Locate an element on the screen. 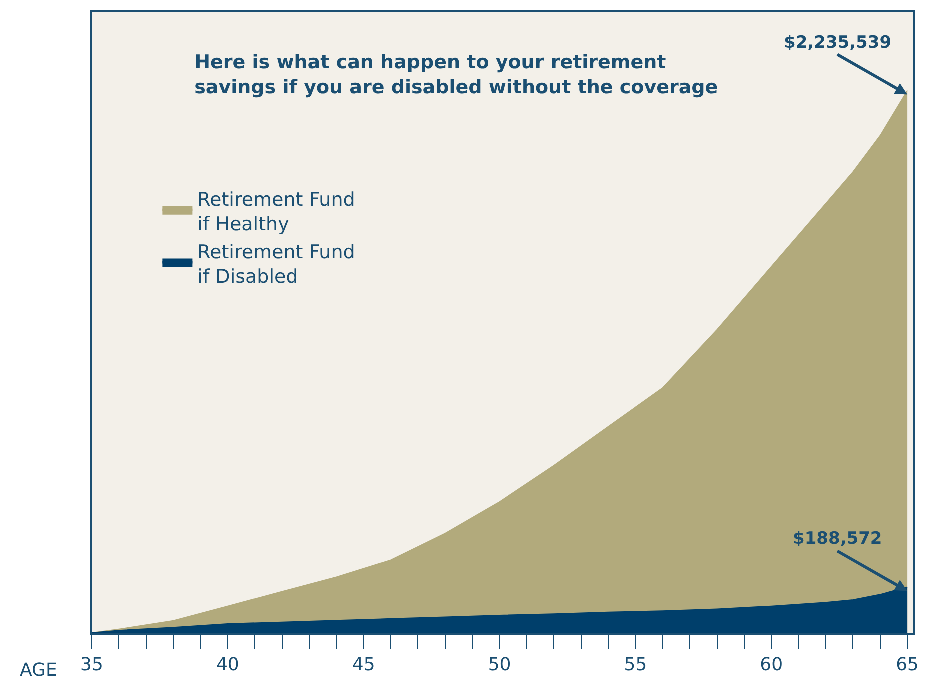 The image size is (933, 686). legend-label: Retirement Fund if Healthy is located at coordinates (277, 212).